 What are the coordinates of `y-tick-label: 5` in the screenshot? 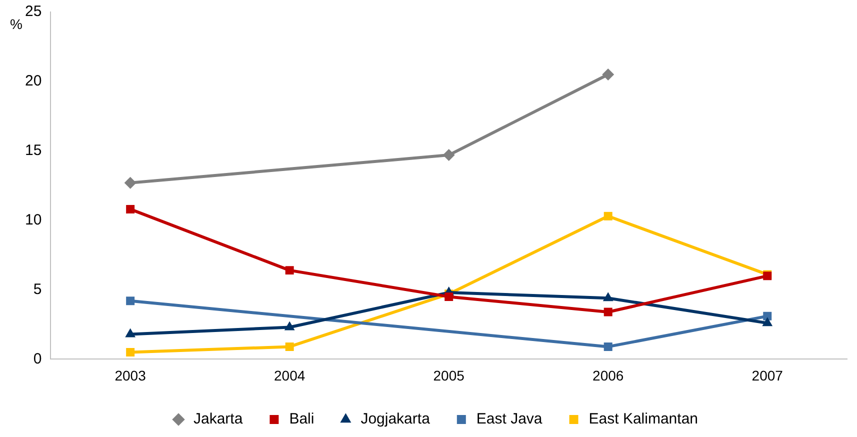 It's located at (37, 289).